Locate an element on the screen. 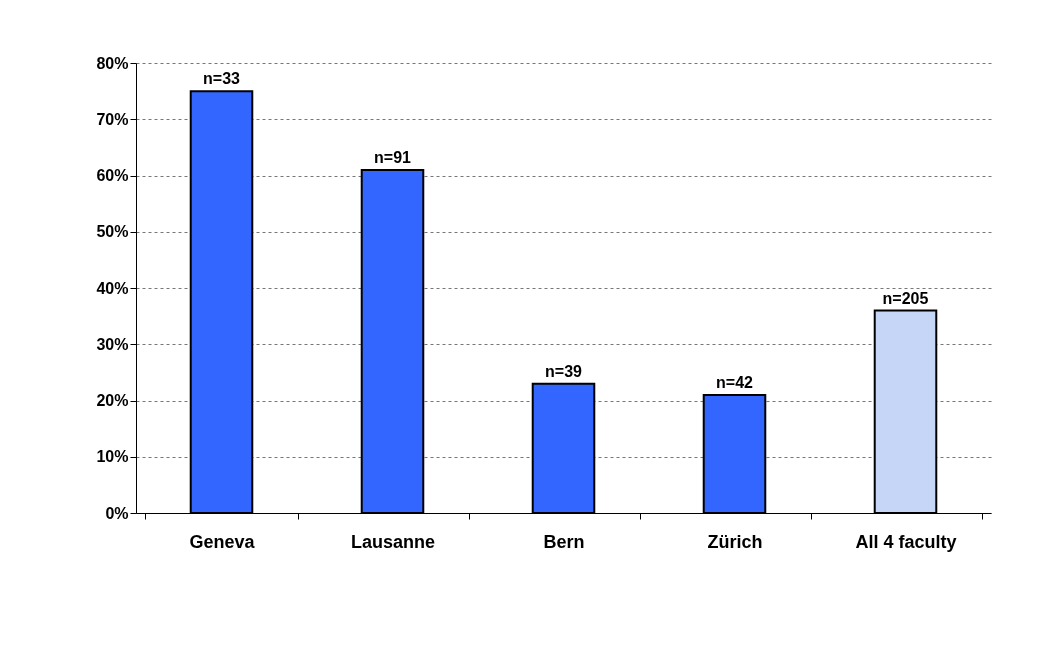 Image resolution: width=1050 pixels, height=650 pixels. y-tick-label: 30% is located at coordinates (112, 344).